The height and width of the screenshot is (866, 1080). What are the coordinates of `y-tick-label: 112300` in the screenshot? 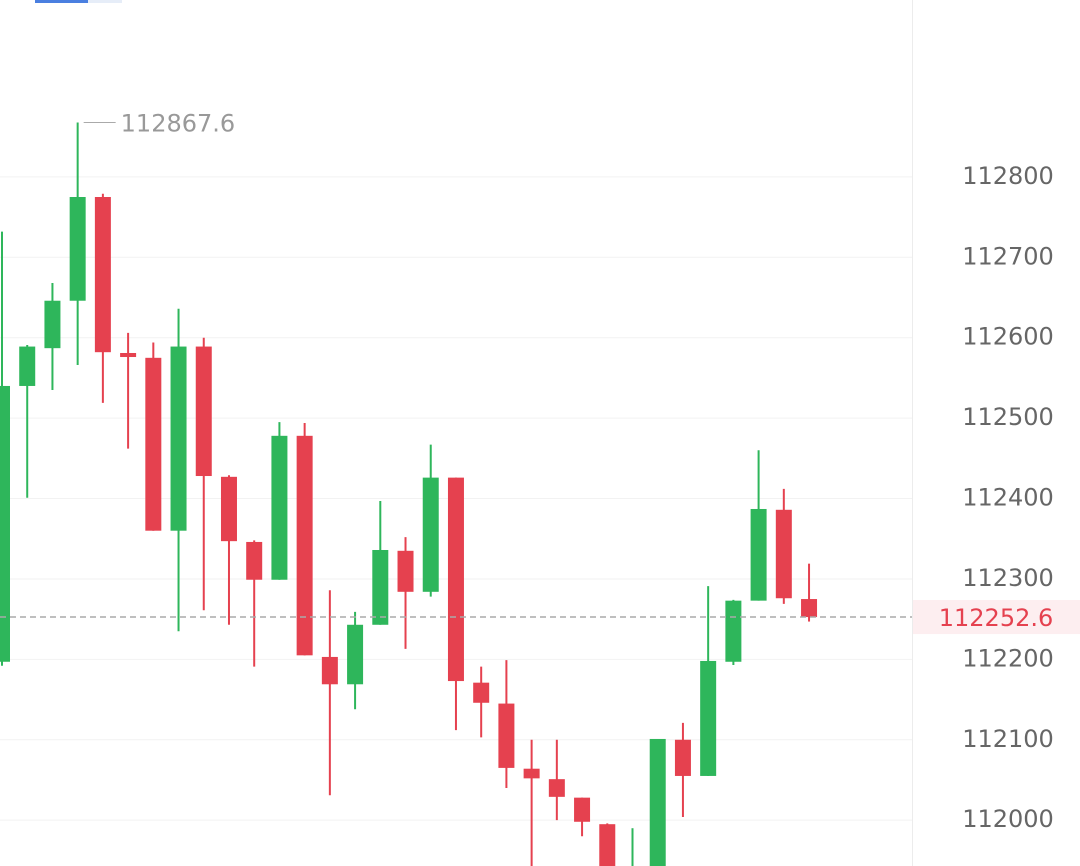 It's located at (1008, 578).